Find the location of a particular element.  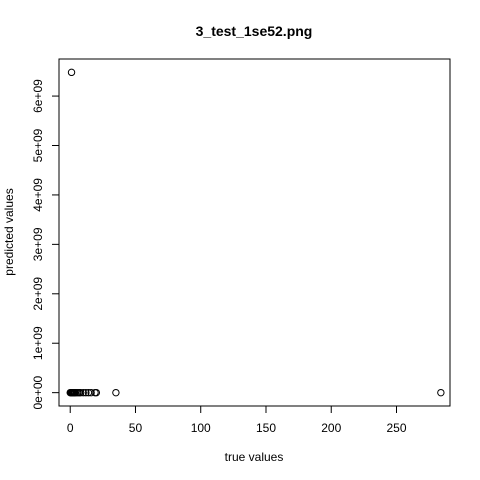

x-tick-label: 150 is located at coordinates (266, 428).